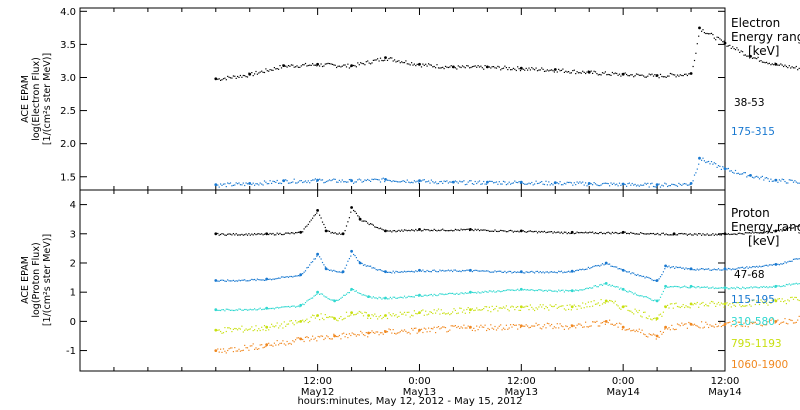 This screenshot has height=410, width=800. Describe the element at coordinates (749, 275) in the screenshot. I see `proton-legend-entry-47-68: 47-68` at that location.